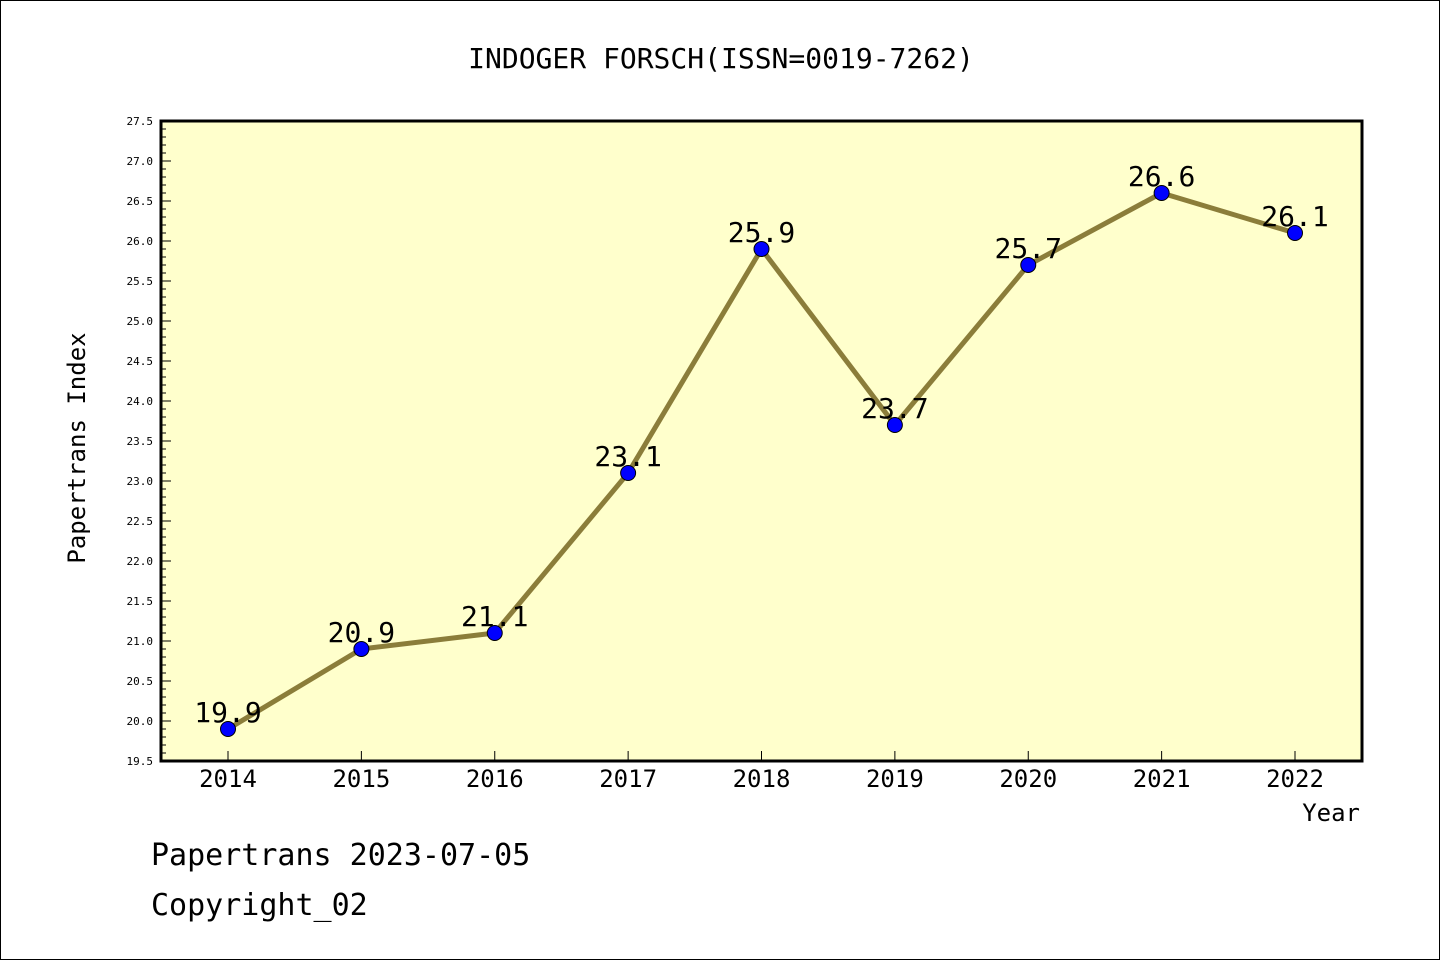 This screenshot has height=961, width=1440. What do you see at coordinates (140, 601) in the screenshot?
I see `y-tick-label: 21.5` at bounding box center [140, 601].